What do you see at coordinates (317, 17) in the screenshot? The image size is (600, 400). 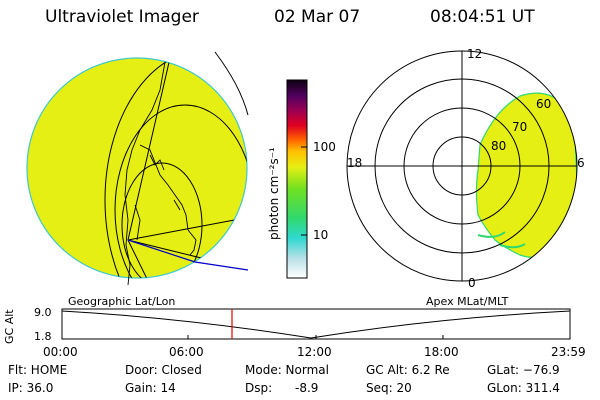 I see `image-date: 02 Mar 07` at bounding box center [317, 17].